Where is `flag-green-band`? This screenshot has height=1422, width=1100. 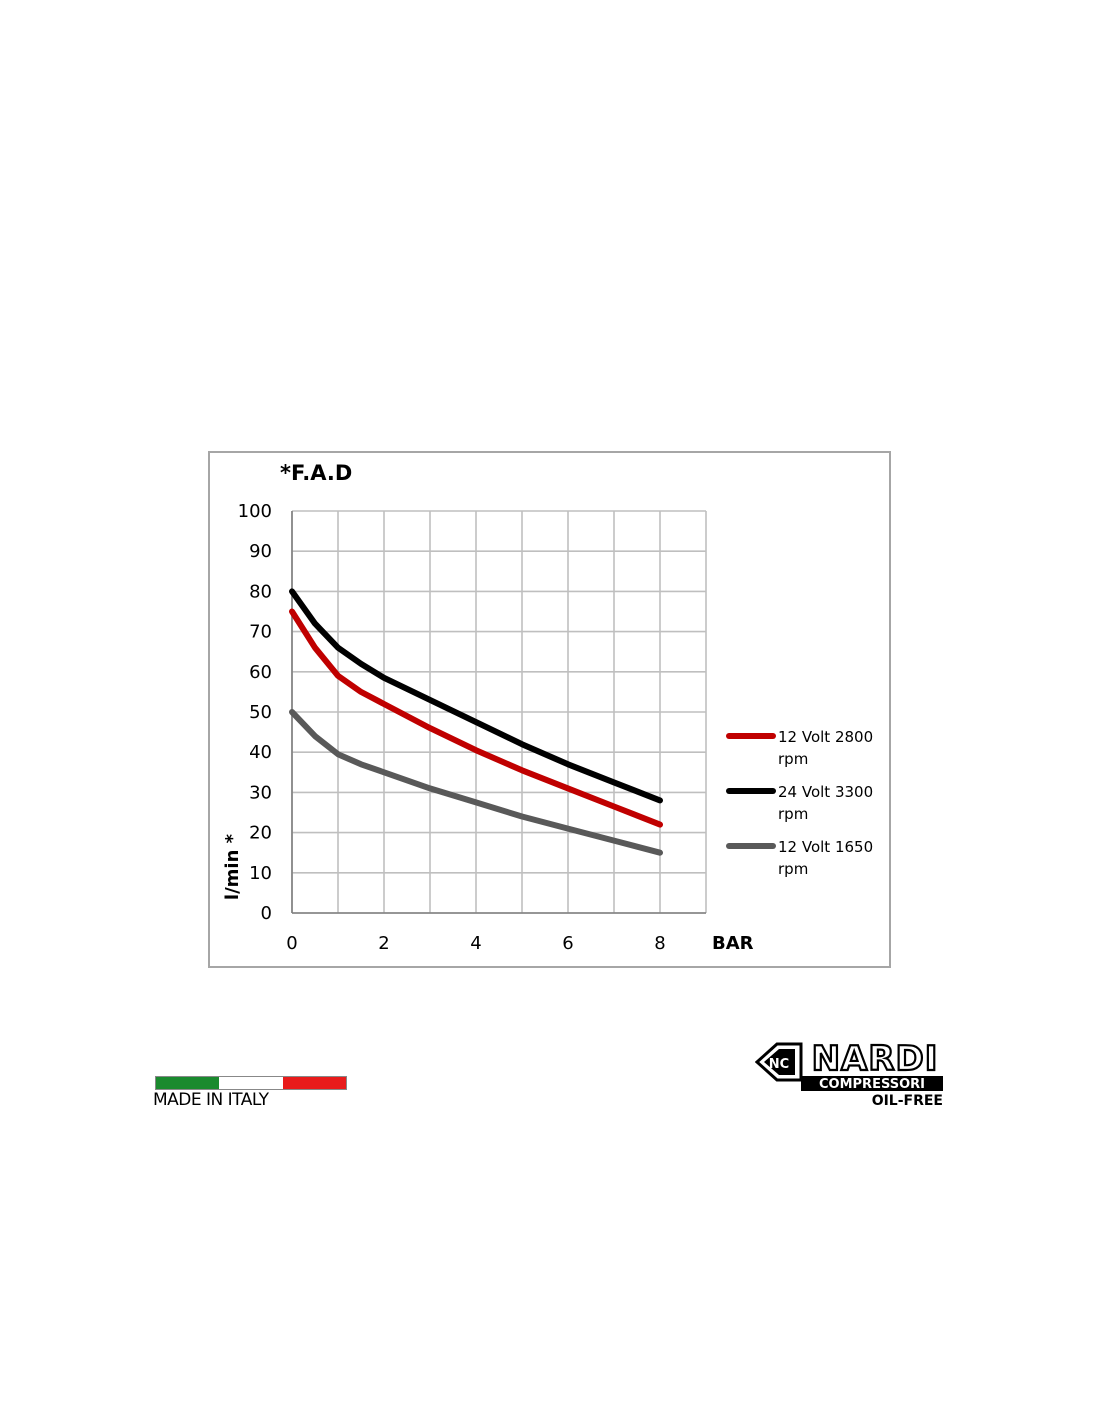 flag-green-band is located at coordinates (188, 1083).